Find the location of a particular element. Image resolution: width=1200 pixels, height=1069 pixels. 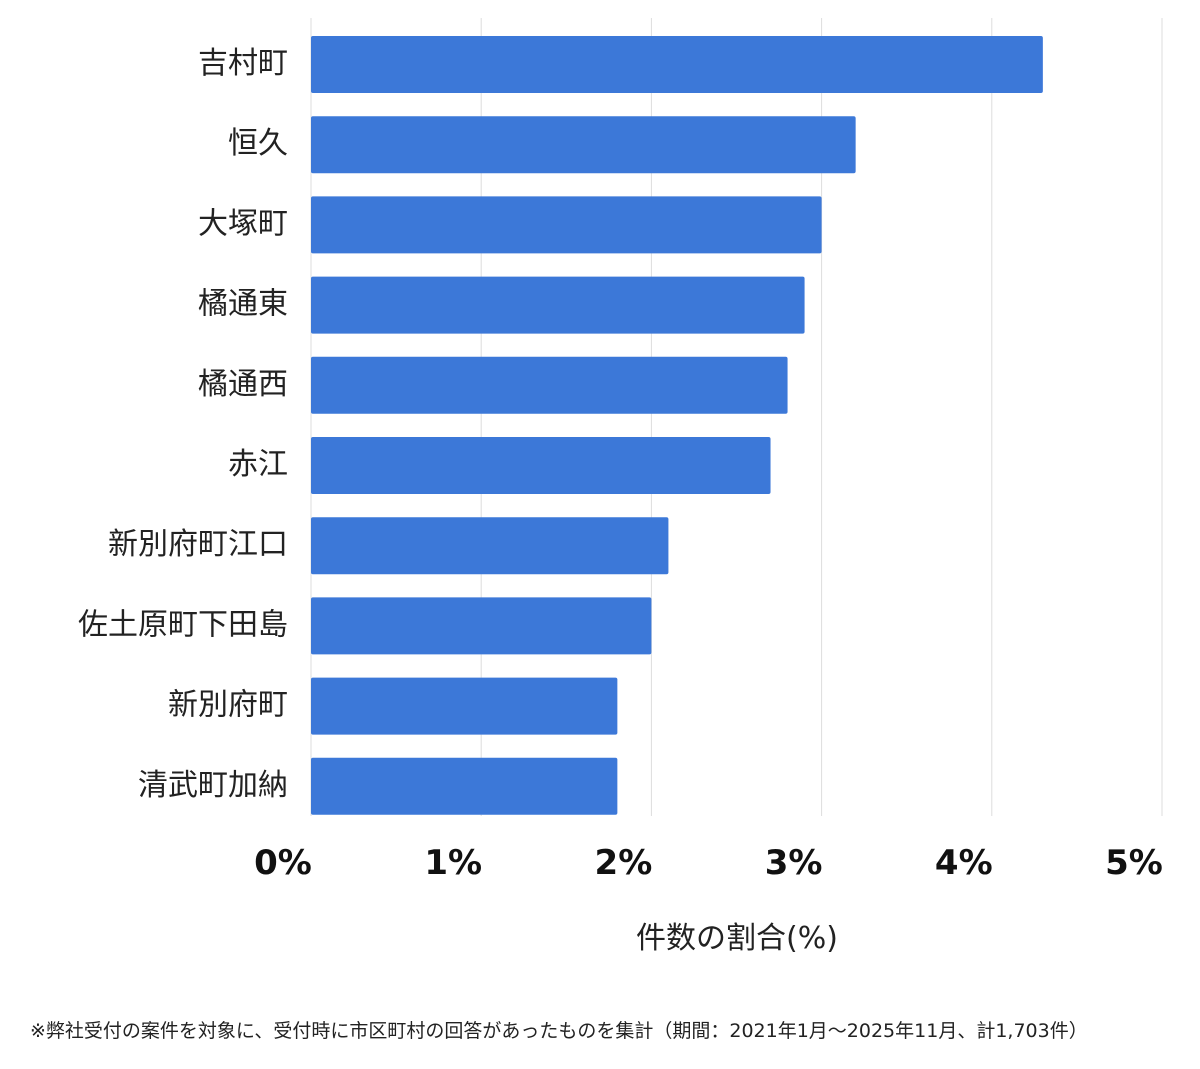

x-tick-label: 4% is located at coordinates (964, 863).